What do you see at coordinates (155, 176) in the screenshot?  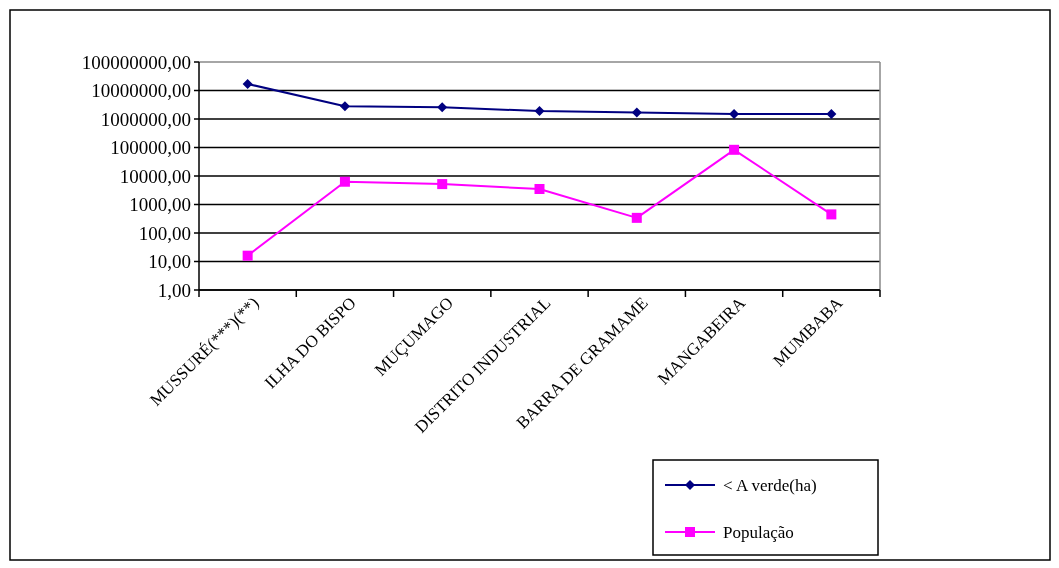 I see `y-tick-label: 10000,00` at bounding box center [155, 176].